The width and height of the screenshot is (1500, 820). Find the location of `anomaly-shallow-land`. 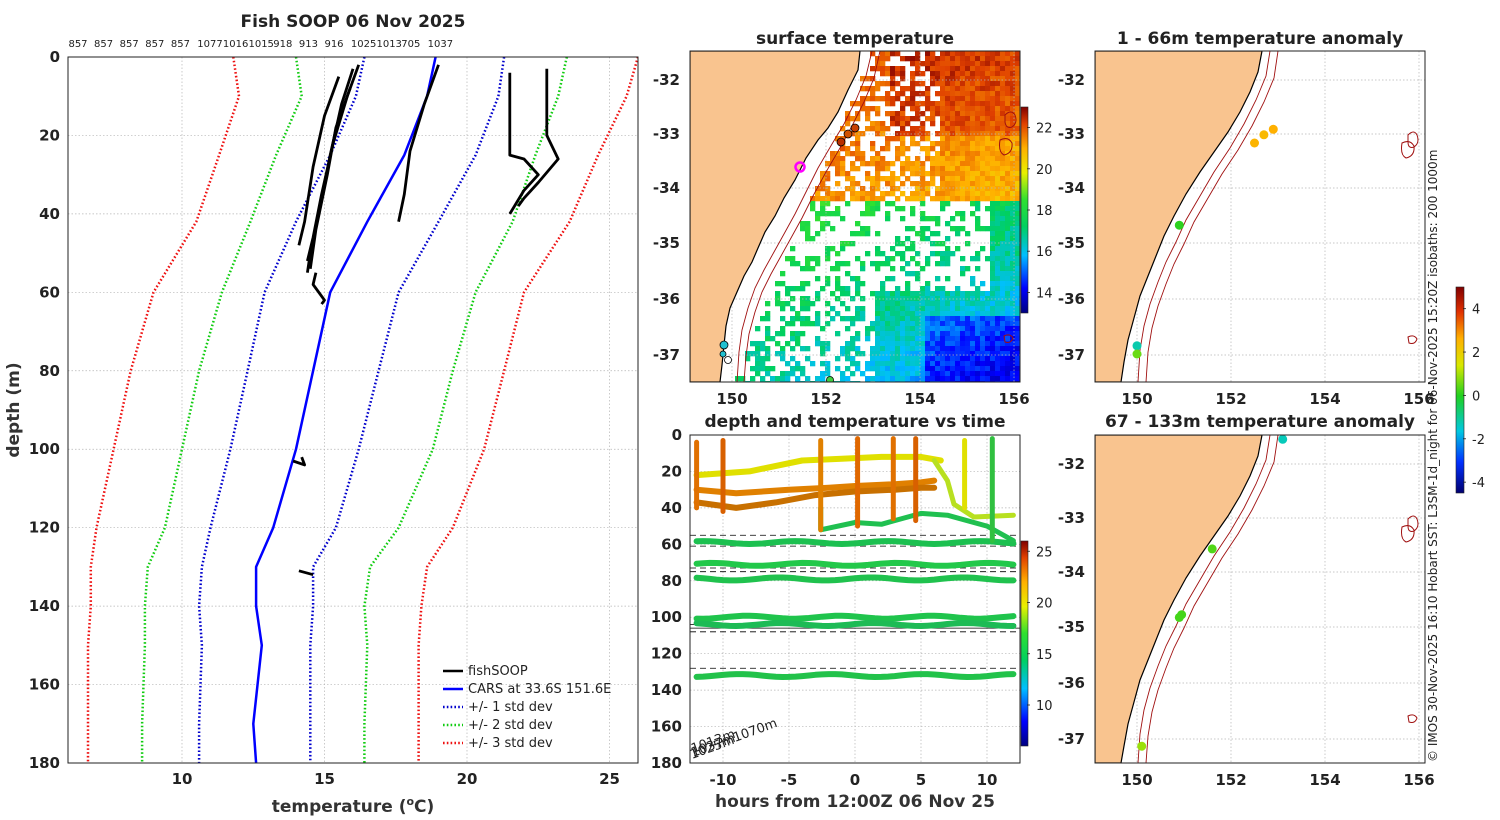

anomaly-shallow-land is located at coordinates (1179, 216).